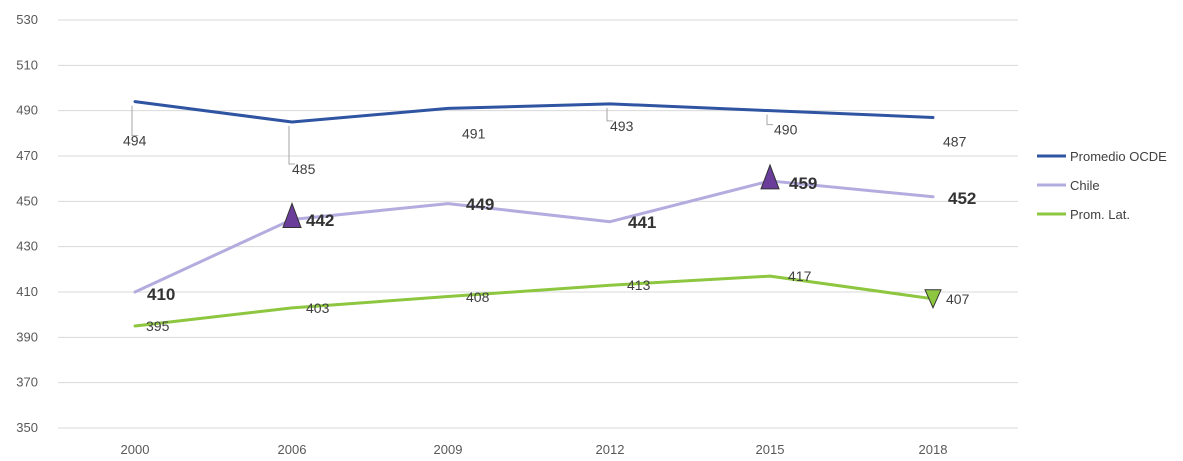 The image size is (1183, 461). I want to click on data-label: 407, so click(958, 299).